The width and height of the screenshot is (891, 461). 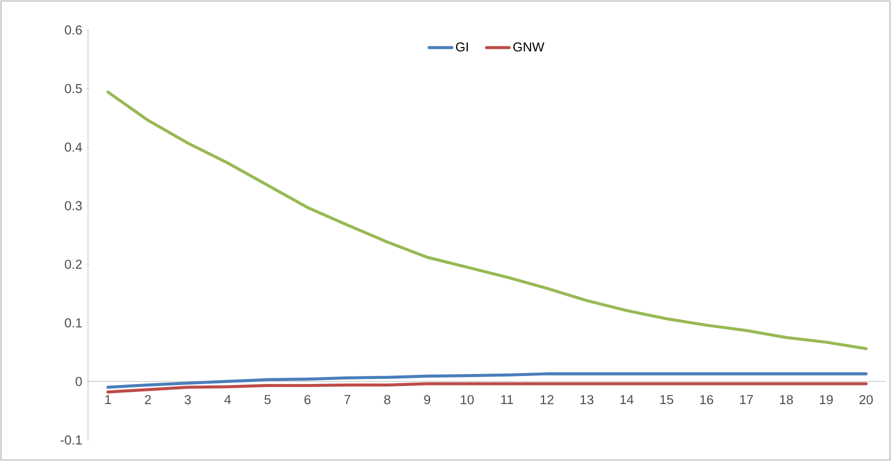 I want to click on y-tick-label: 0.1, so click(x=73, y=323).